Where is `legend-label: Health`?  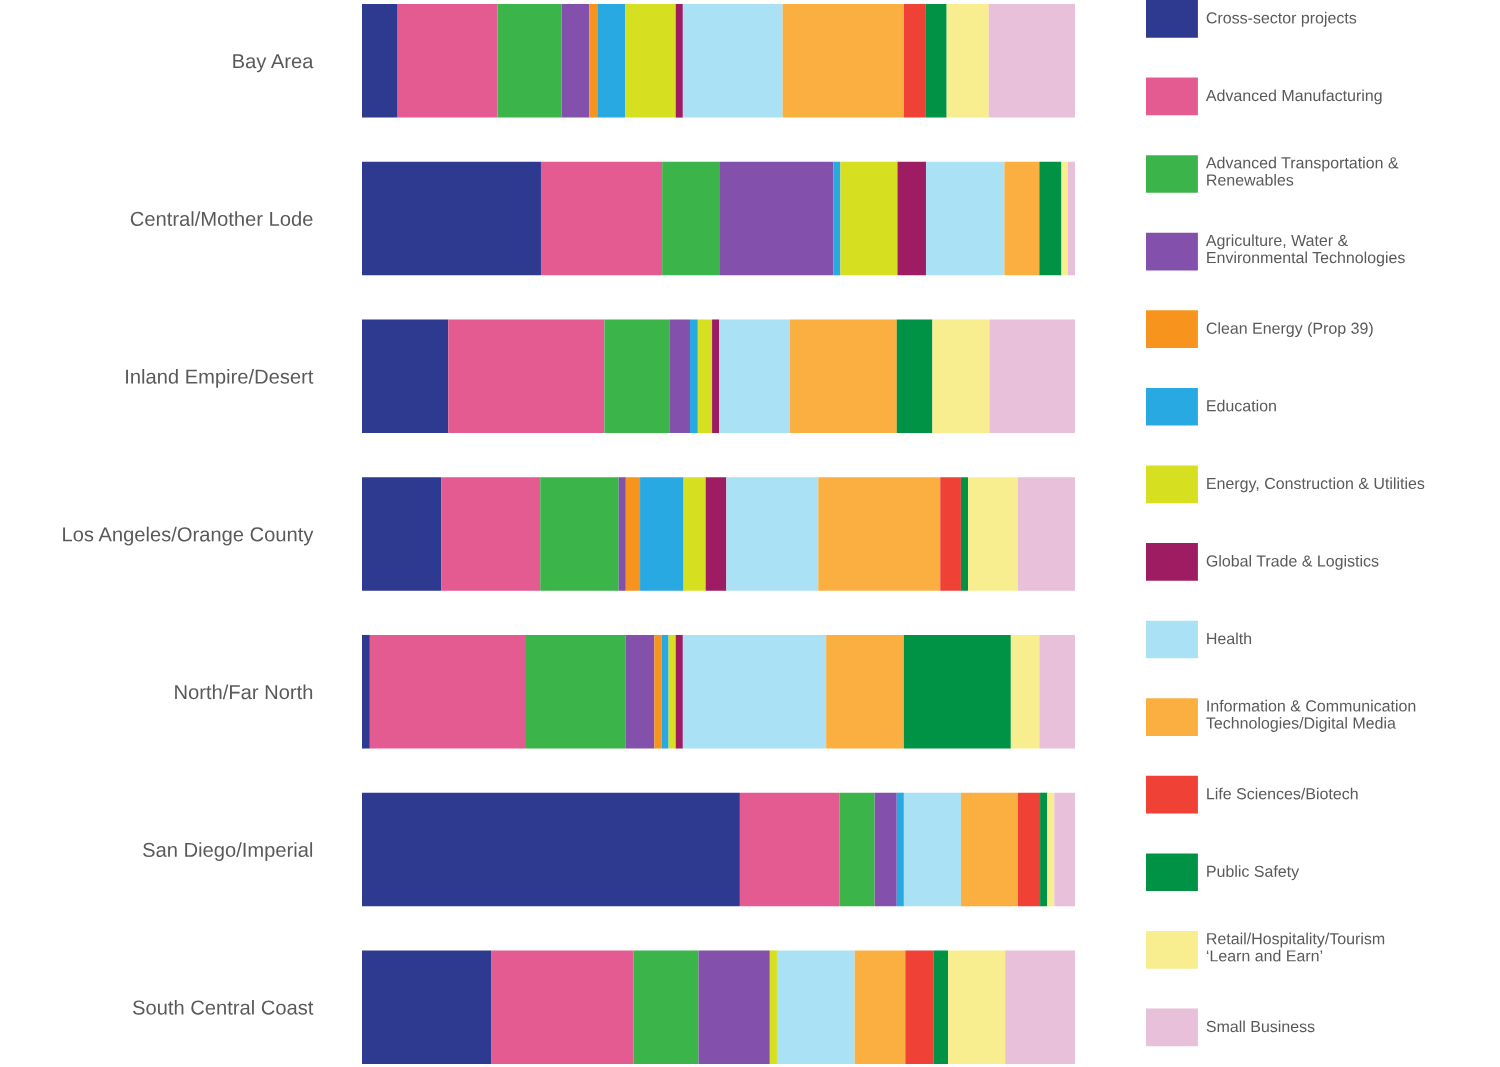 legend-label: Health is located at coordinates (1229, 638).